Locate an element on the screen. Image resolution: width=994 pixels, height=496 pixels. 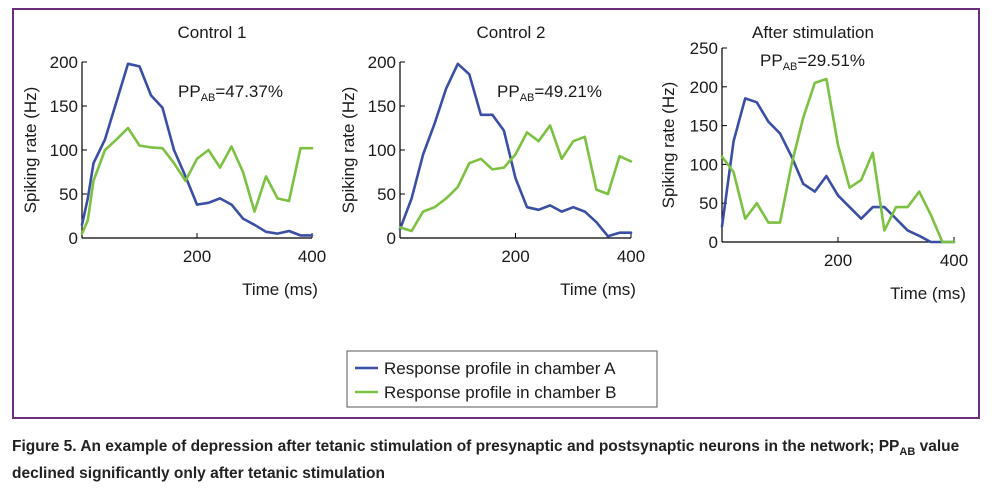
pp-ab-annotation: PPAB=29.51% is located at coordinates (812, 62).